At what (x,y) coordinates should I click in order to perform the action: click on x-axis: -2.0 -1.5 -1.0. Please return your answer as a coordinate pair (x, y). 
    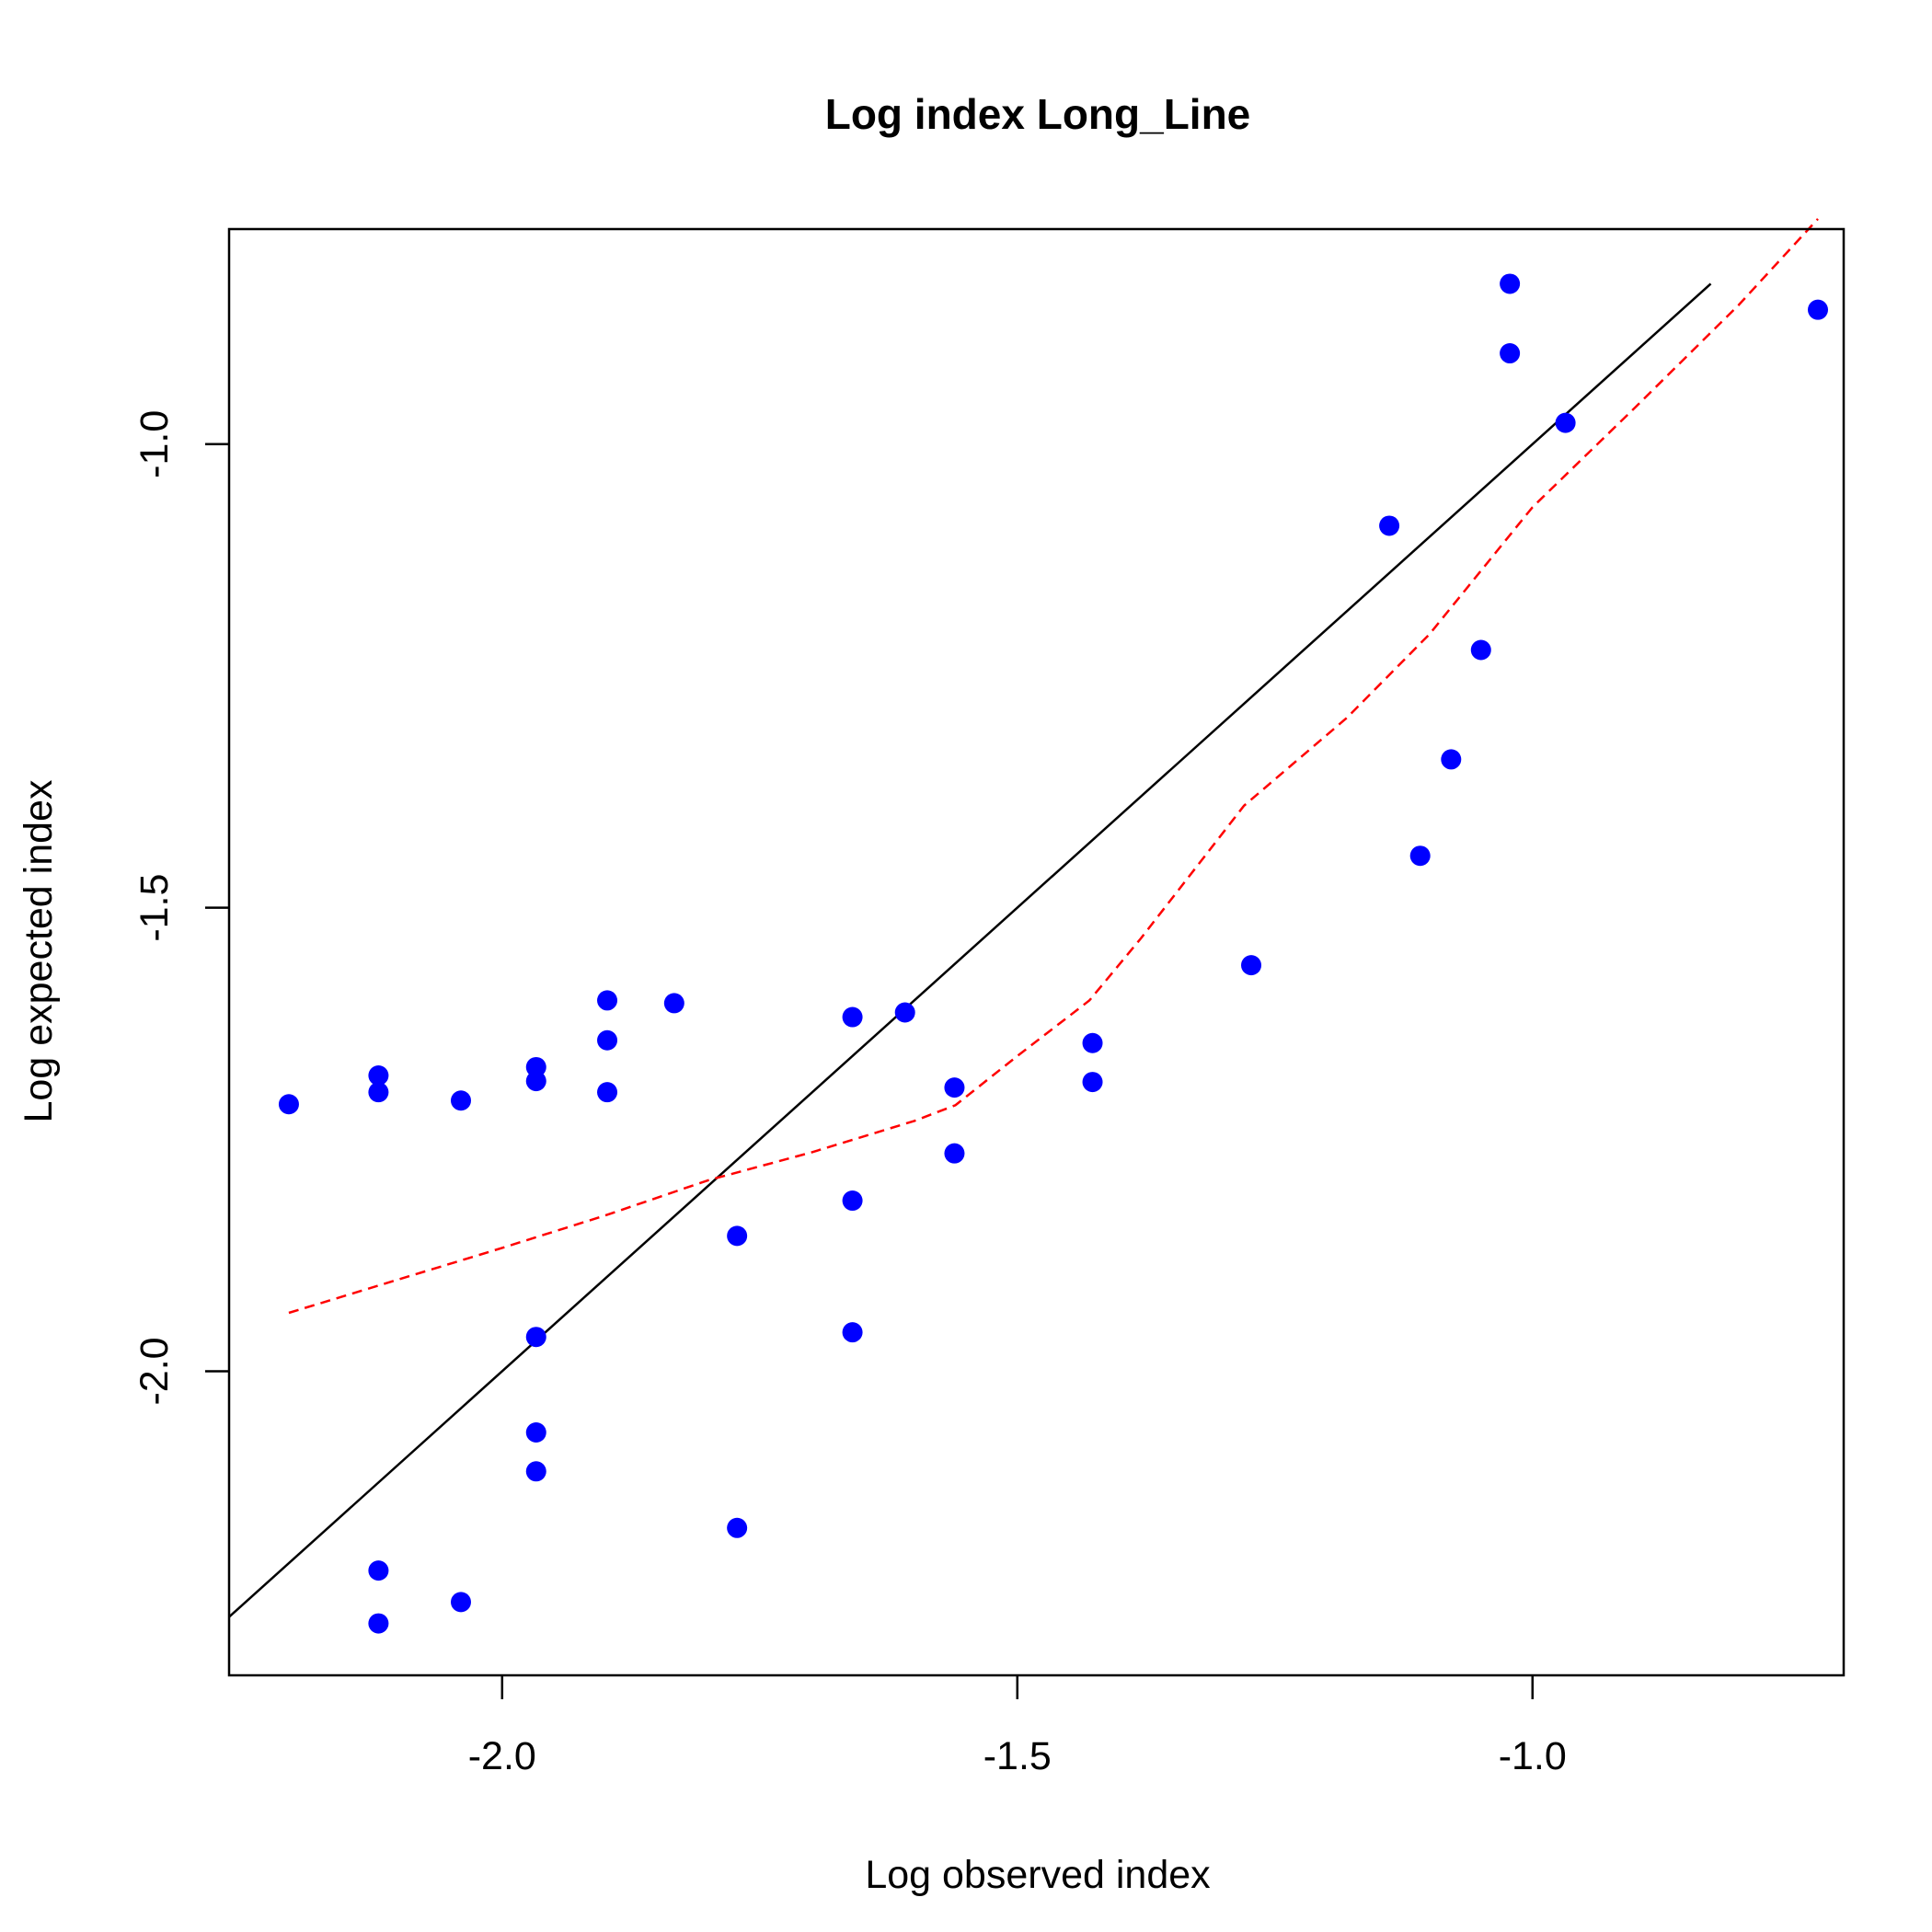
    Looking at the image, I should click on (1018, 1726).